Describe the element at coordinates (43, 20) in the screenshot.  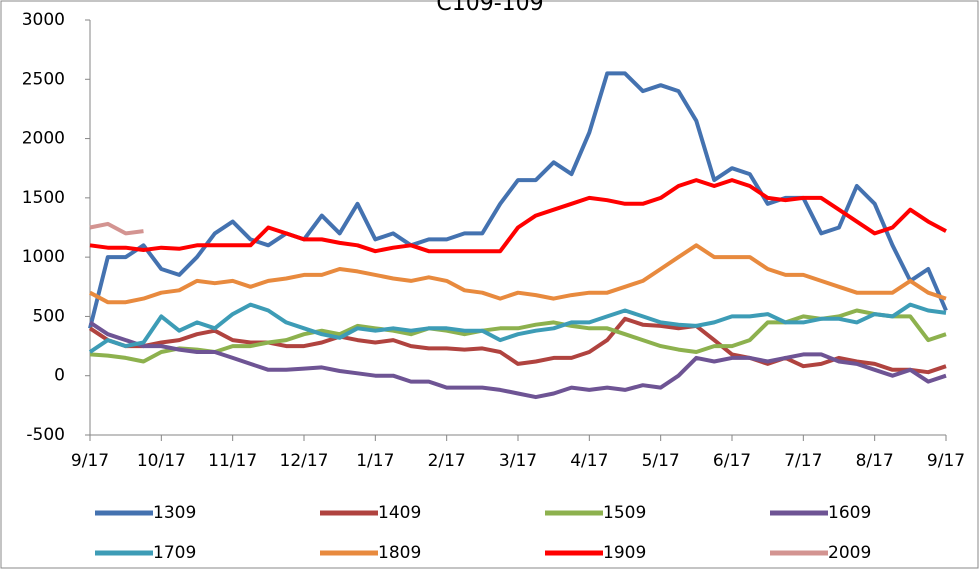
I see `y-tick-label: 3000` at that location.